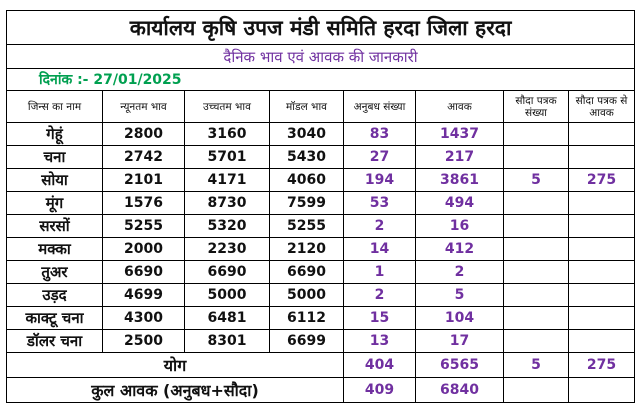 The image size is (642, 419). I want to click on header-sauda-arrival: सौदा पत्रक से आवक, so click(601, 106).